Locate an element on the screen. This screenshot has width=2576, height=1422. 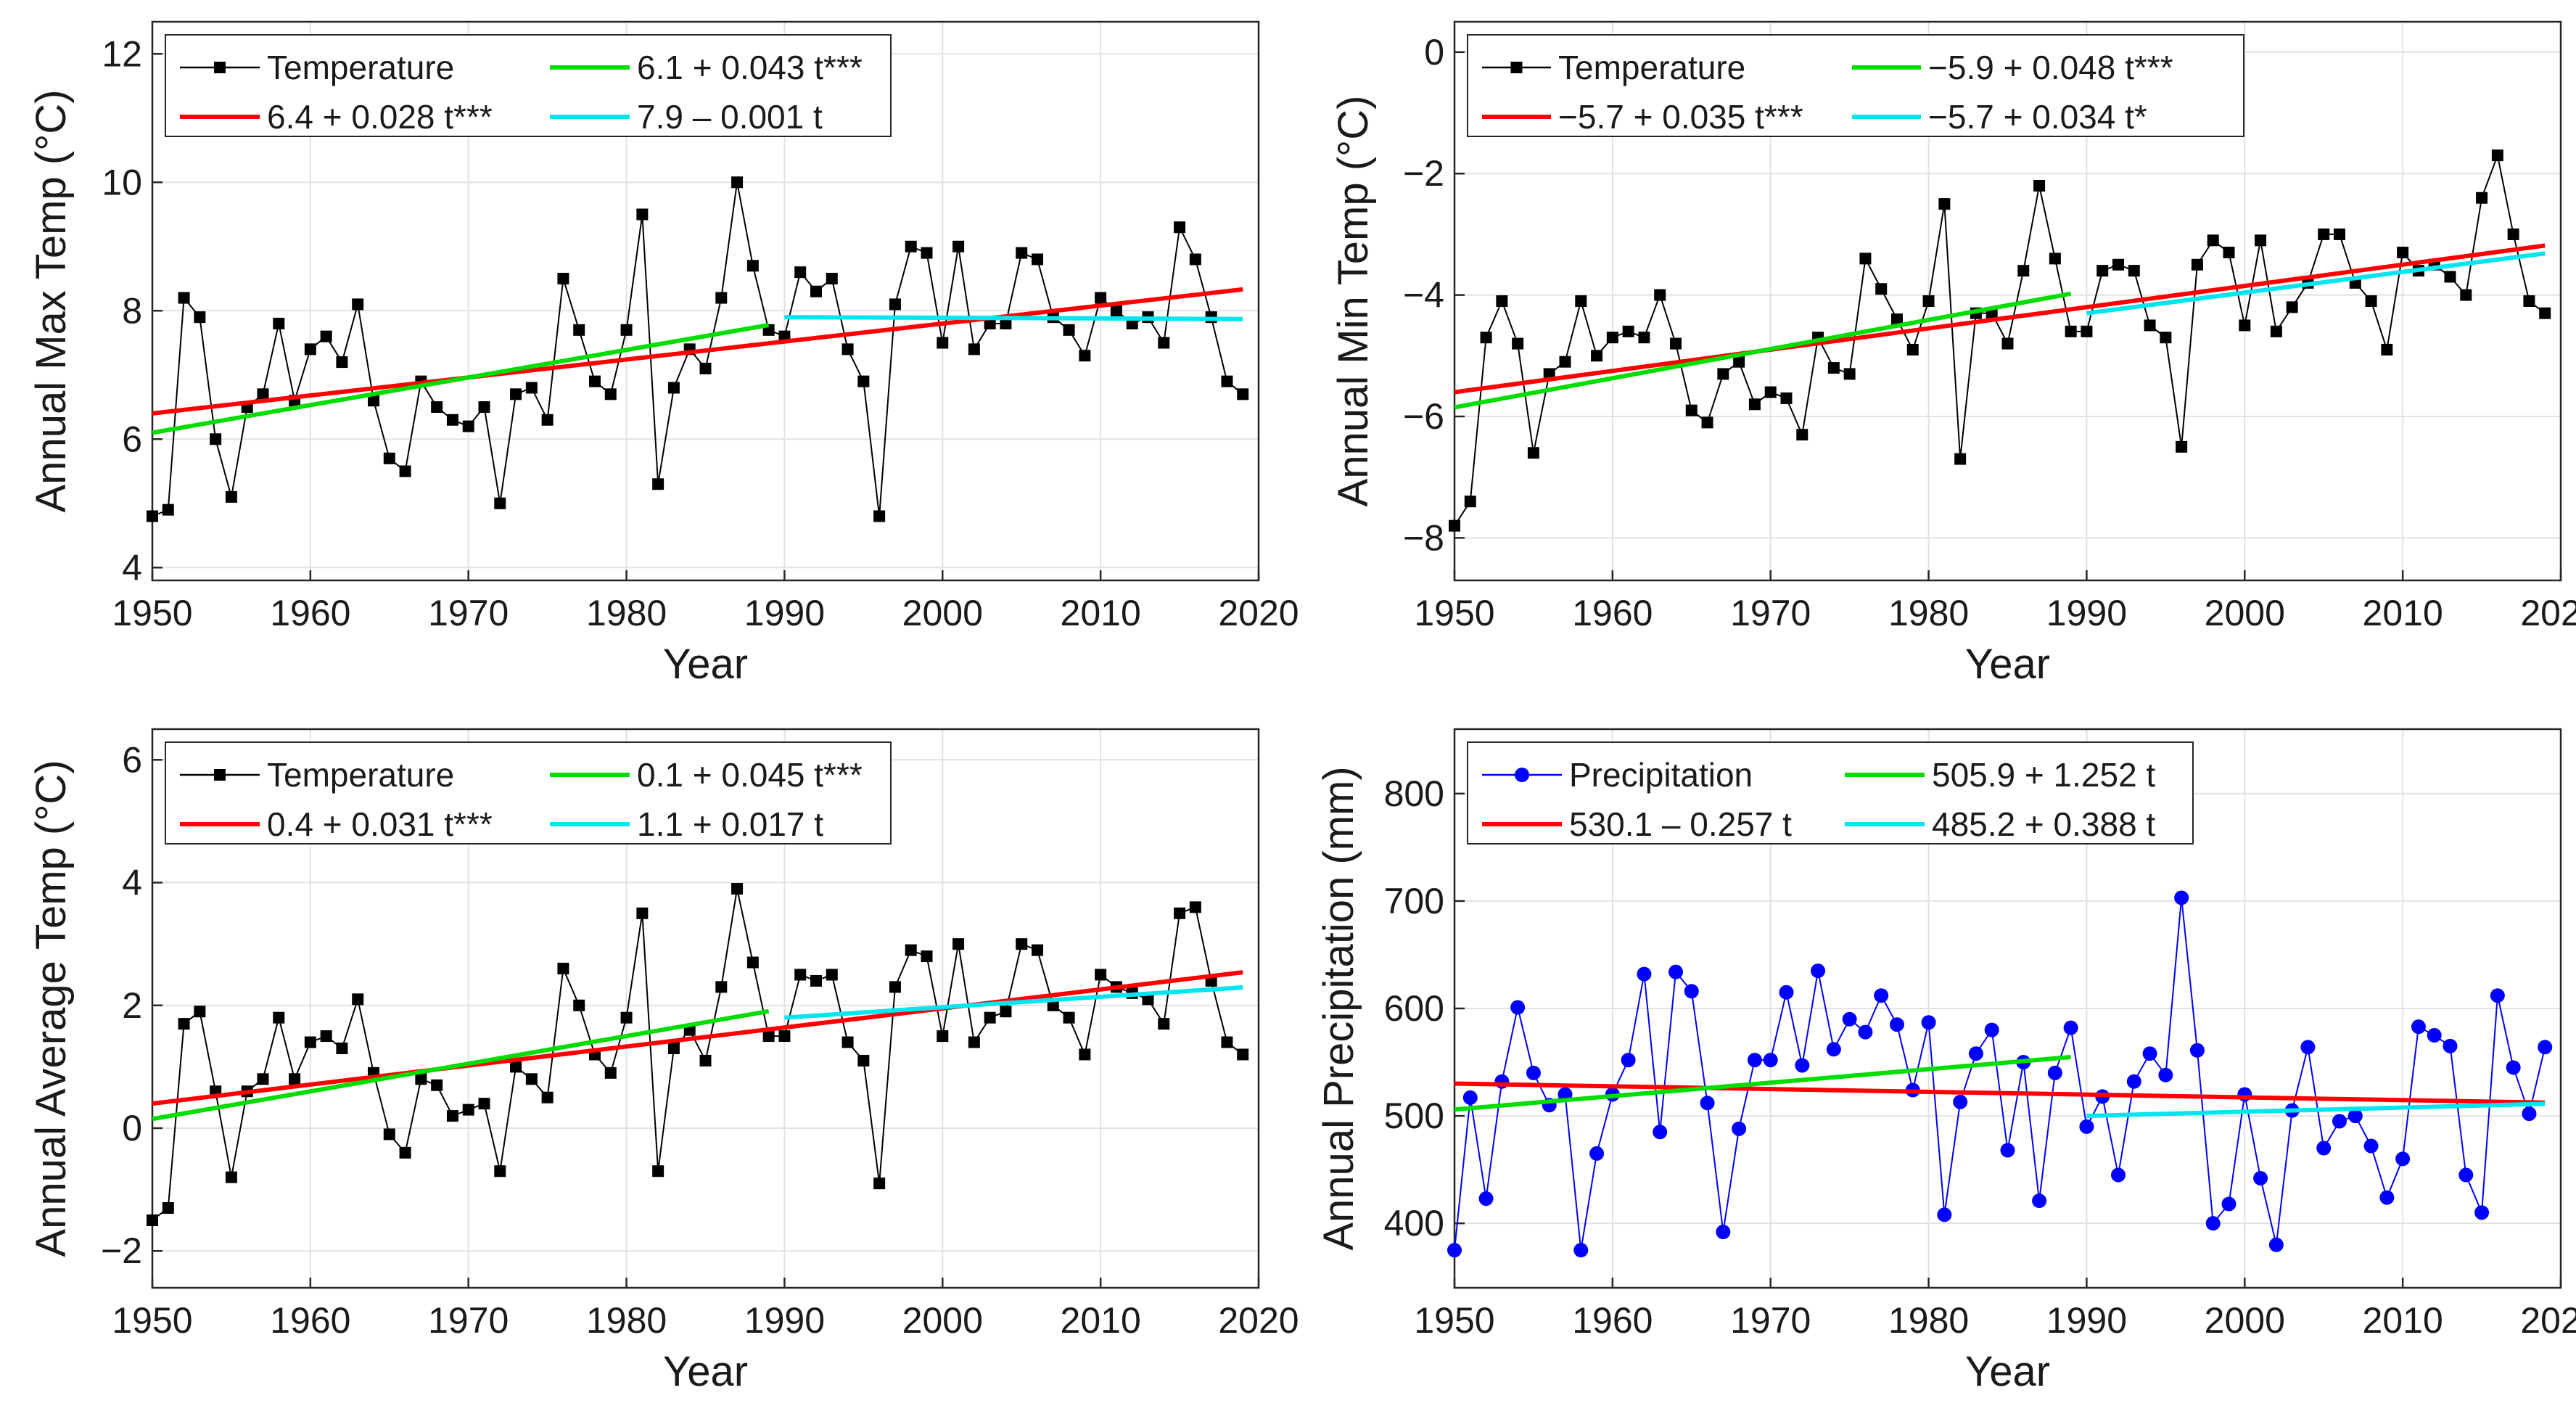
y-tick-label: −8 is located at coordinates (1423, 537).